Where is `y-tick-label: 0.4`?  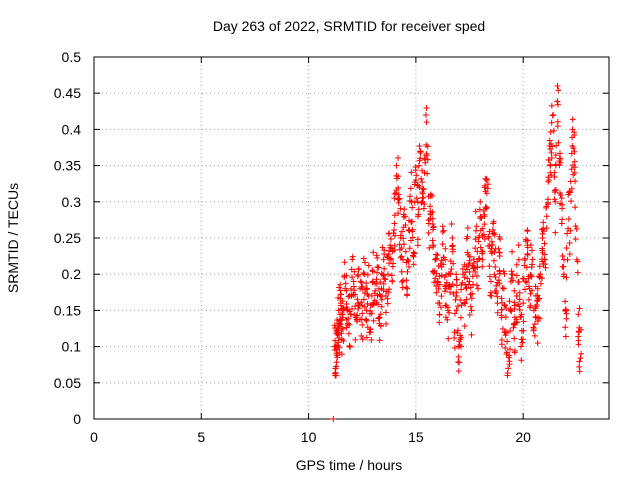 y-tick-label: 0.4 is located at coordinates (72, 129).